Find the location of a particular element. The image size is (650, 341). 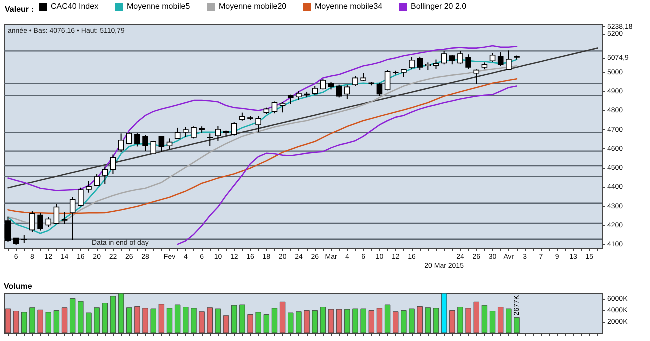

legend-label: Moyenne mobile5 is located at coordinates (159, 6).